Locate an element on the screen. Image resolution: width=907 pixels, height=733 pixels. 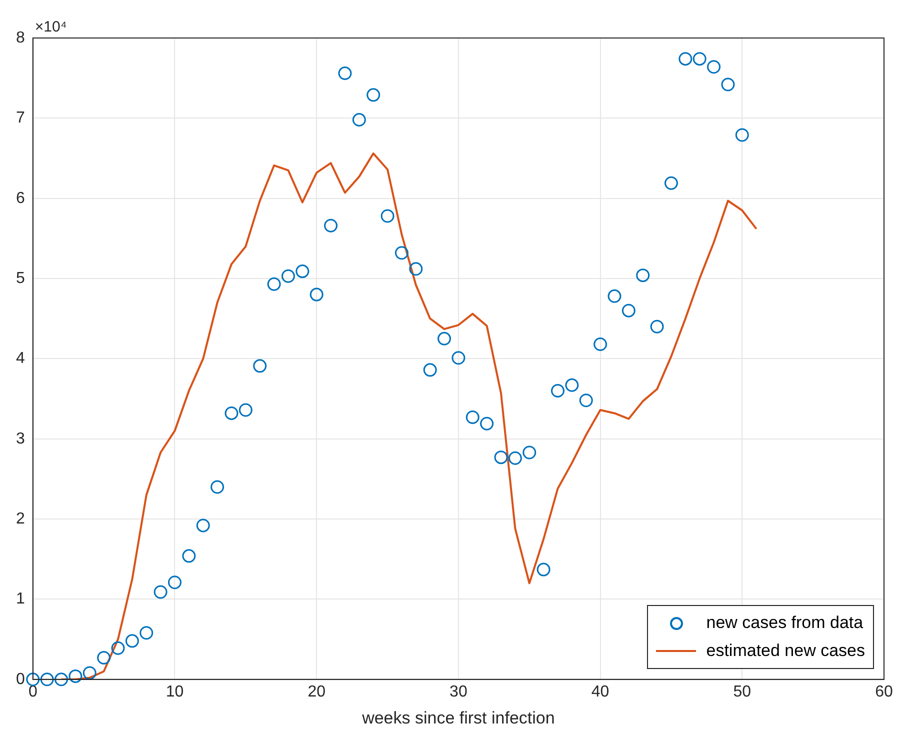
legend-label: estimated new cases is located at coordinates (785, 651).